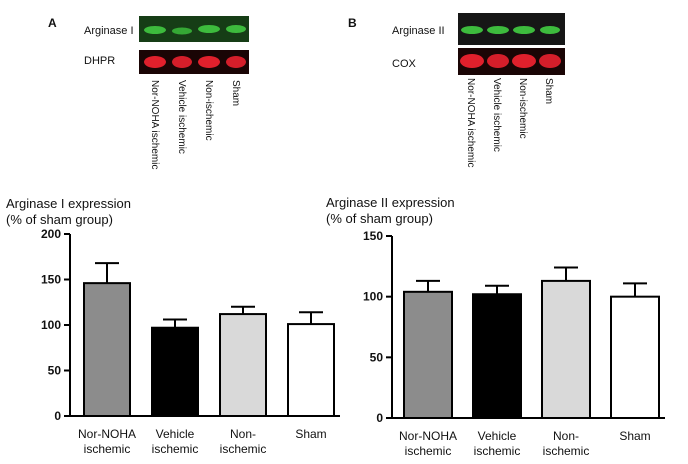  Describe the element at coordinates (107, 449) in the screenshot. I see `chart-a-category-label-0-1: ischemic` at that location.